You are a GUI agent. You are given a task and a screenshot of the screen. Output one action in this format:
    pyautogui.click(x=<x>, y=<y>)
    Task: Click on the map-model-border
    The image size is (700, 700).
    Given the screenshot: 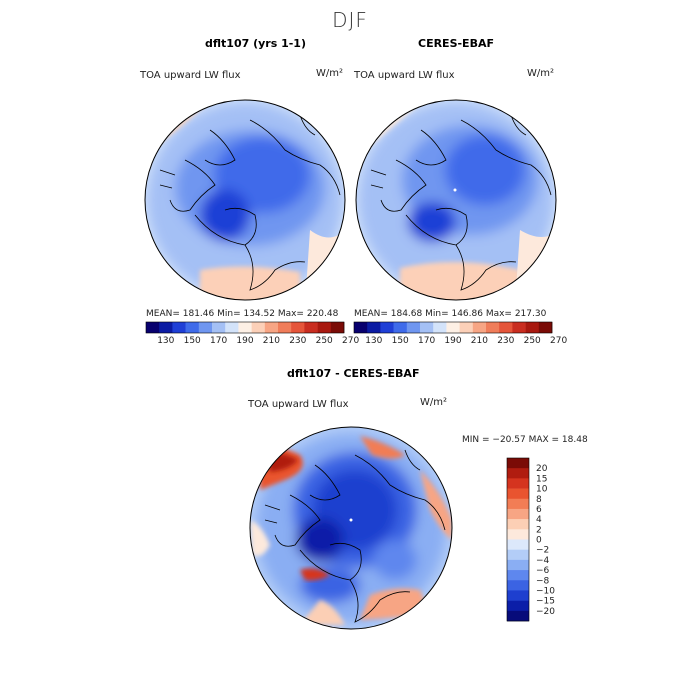 What is the action you would take?
    pyautogui.click(x=245, y=200)
    